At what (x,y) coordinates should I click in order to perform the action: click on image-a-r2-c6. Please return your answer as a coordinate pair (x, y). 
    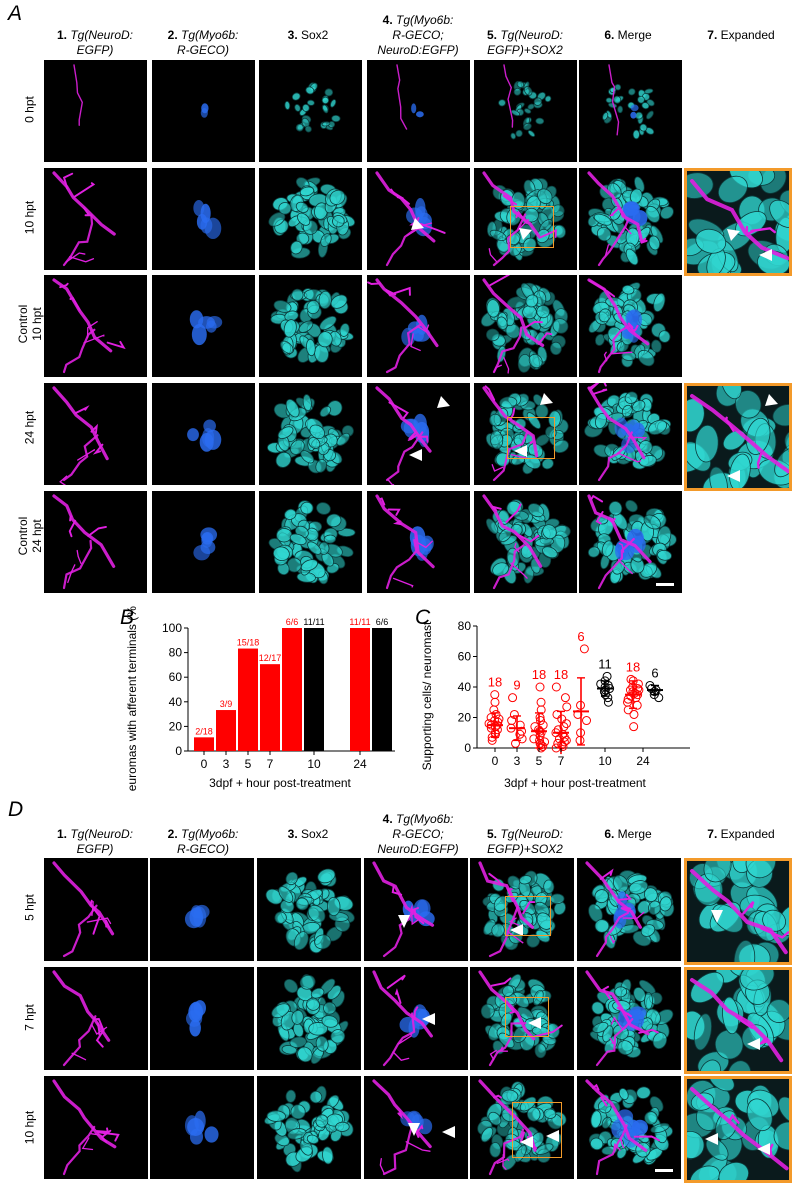
    Looking at the image, I should click on (630, 219).